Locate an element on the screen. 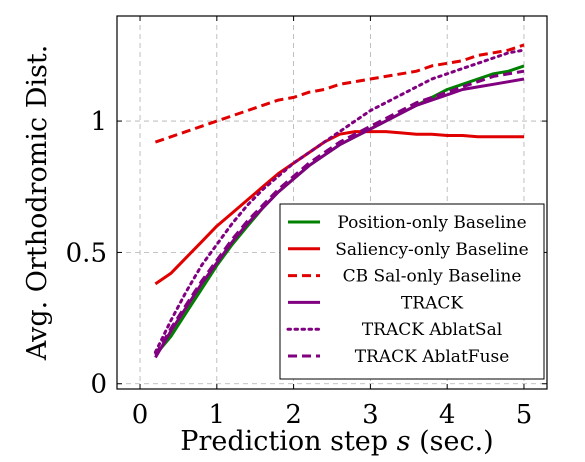 The width and height of the screenshot is (585, 462). y-tick-label: 0.5 is located at coordinates (86, 253).